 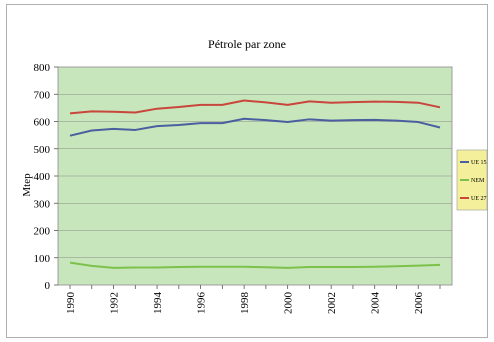 What do you see at coordinates (419, 303) in the screenshot?
I see `x-tick-label-2006: 2006` at bounding box center [419, 303].